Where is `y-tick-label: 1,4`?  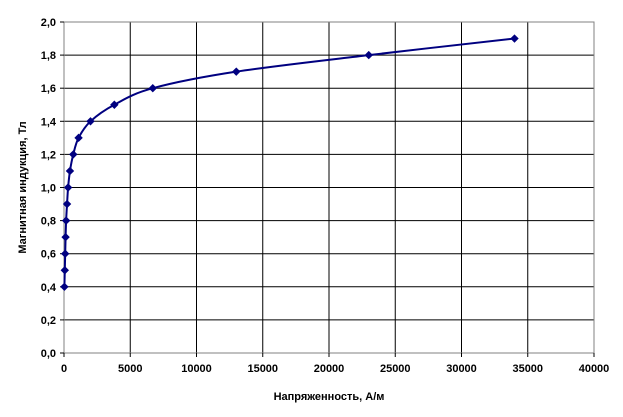 y-tick-label: 1,4 is located at coordinates (49, 122).